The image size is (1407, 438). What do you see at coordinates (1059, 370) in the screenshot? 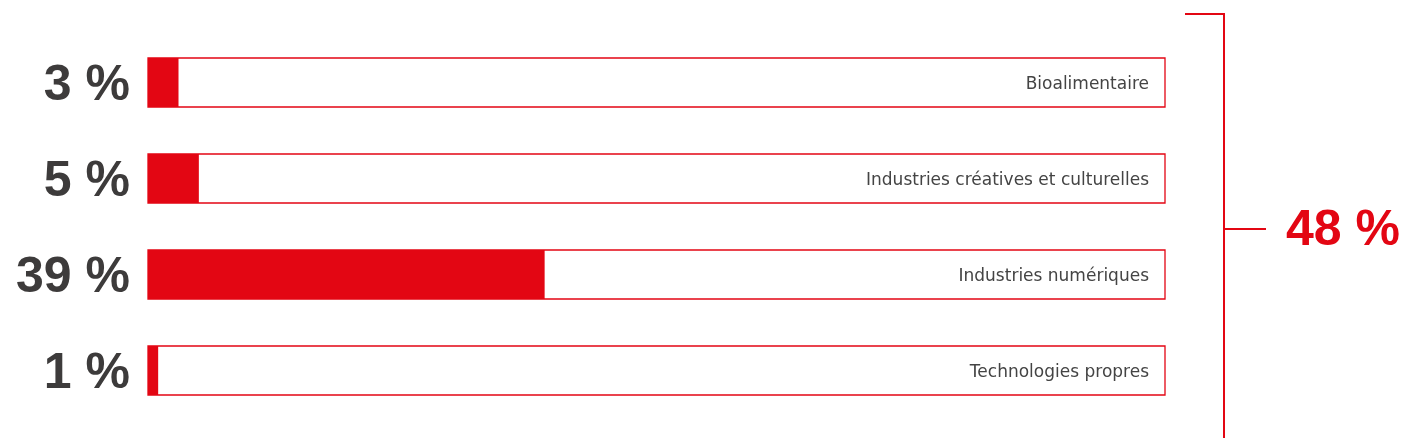
I see `y-tick-label: Technologies propres` at bounding box center [1059, 370].